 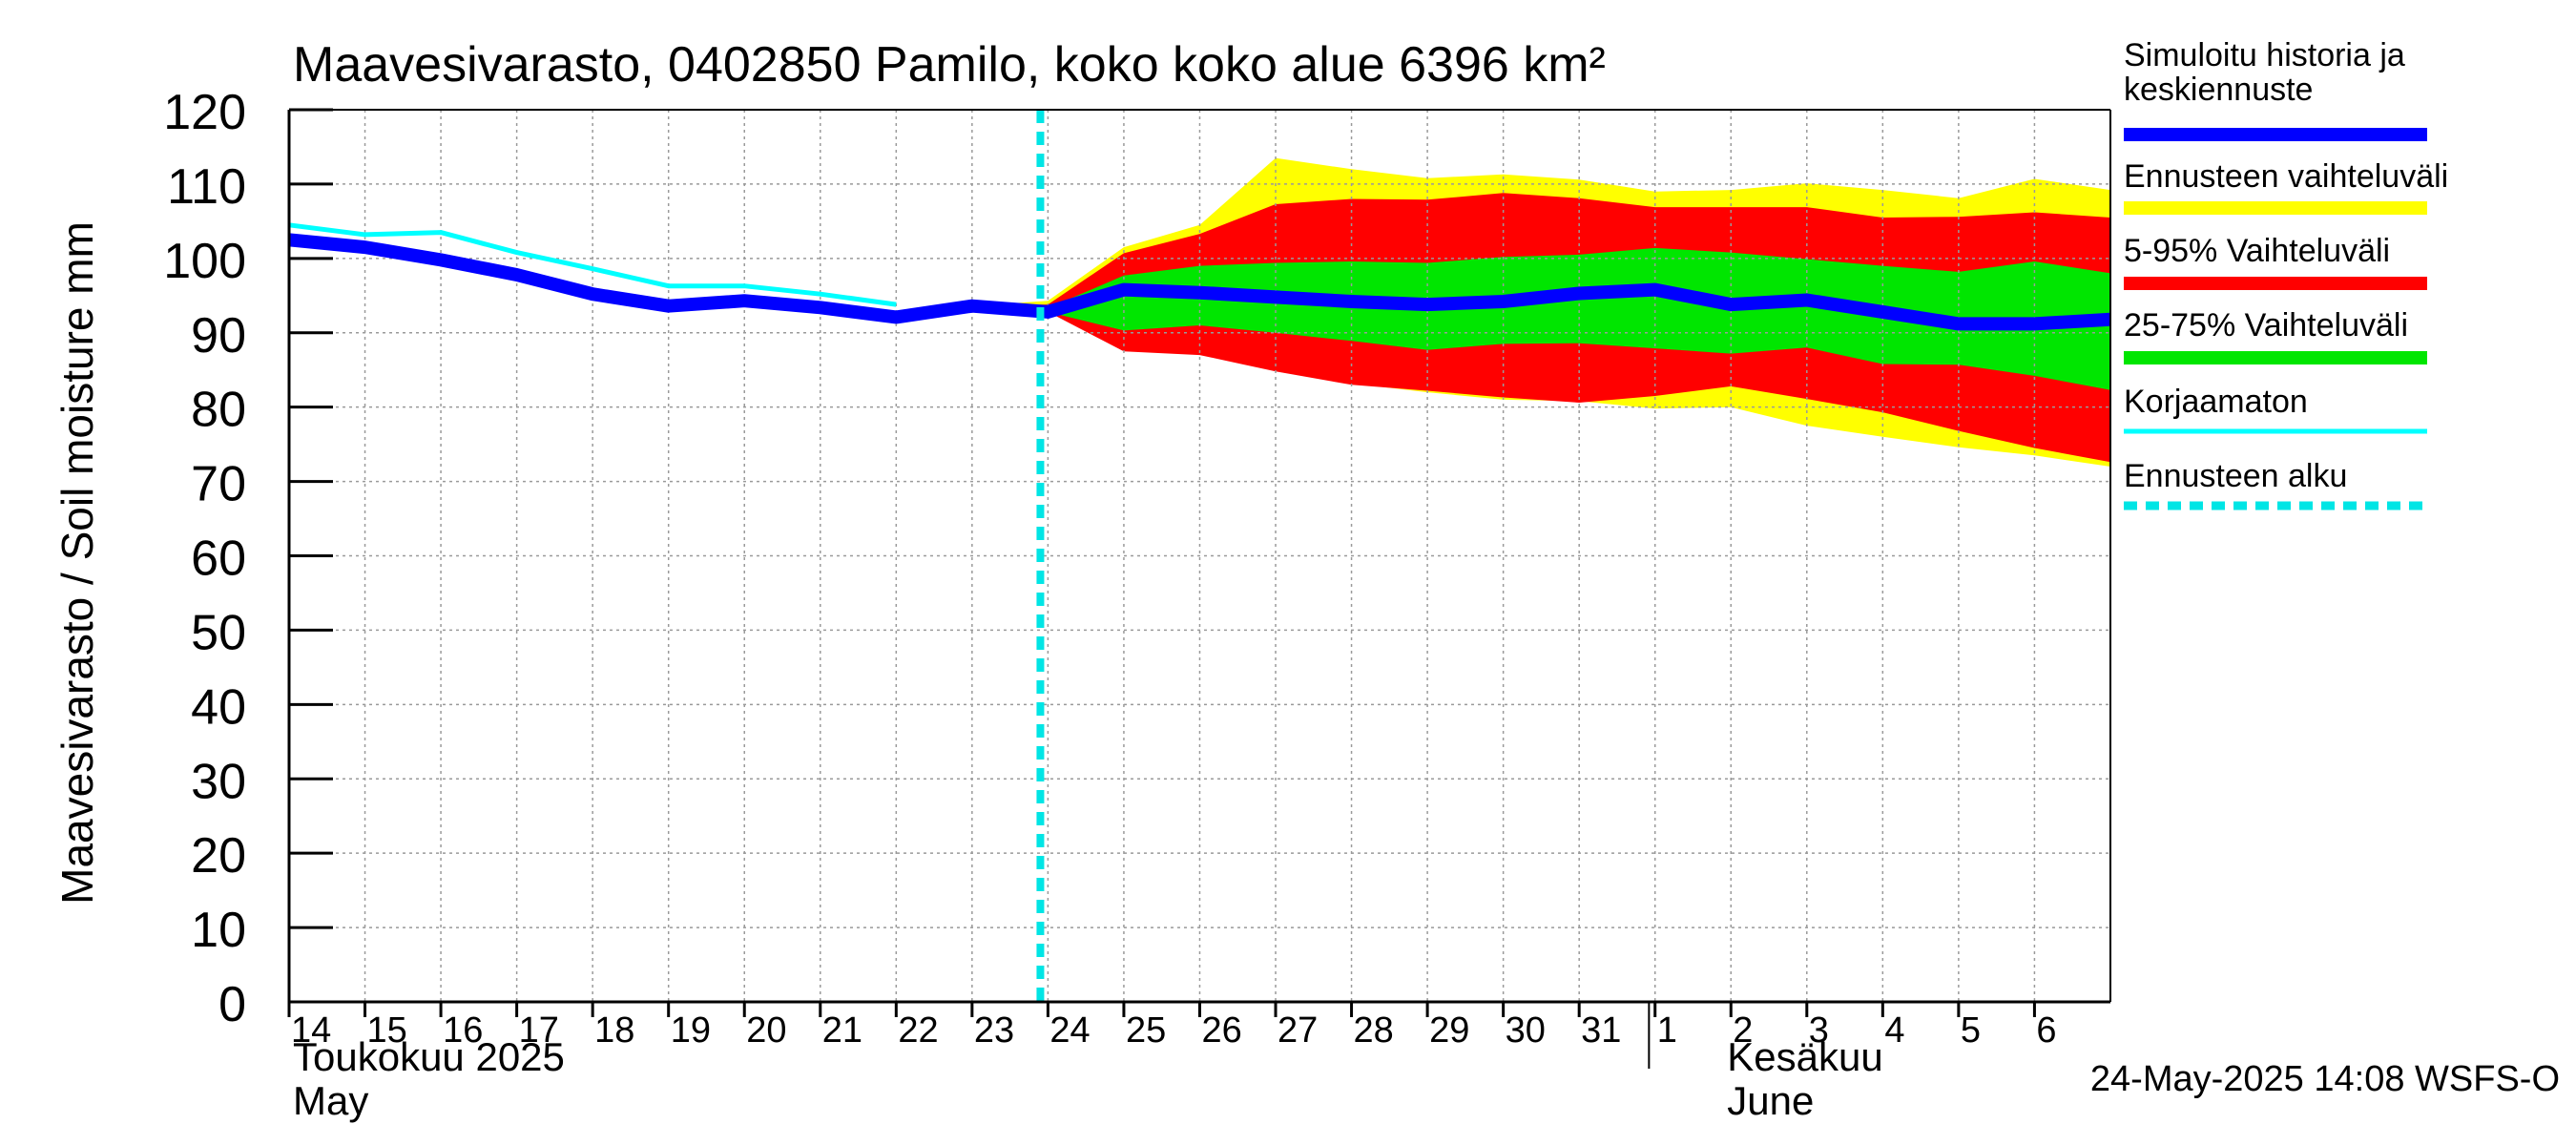 I want to click on timestamp: 24-May-2025 14:08 WSFS-O, so click(x=2325, y=1079).